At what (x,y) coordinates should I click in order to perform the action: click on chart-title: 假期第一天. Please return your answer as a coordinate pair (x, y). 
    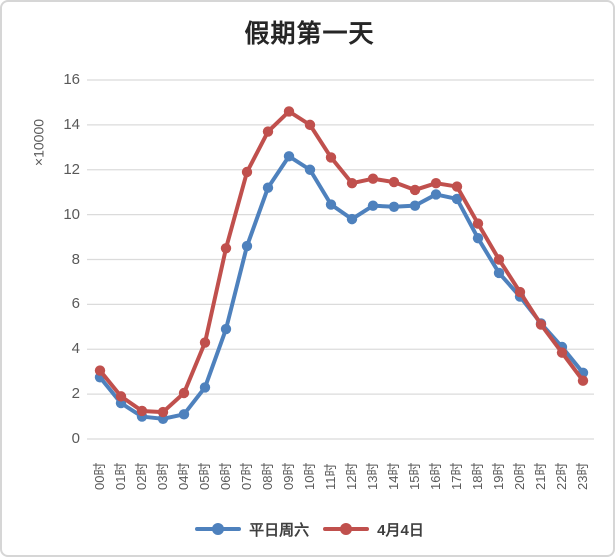
    Looking at the image, I should click on (309, 34).